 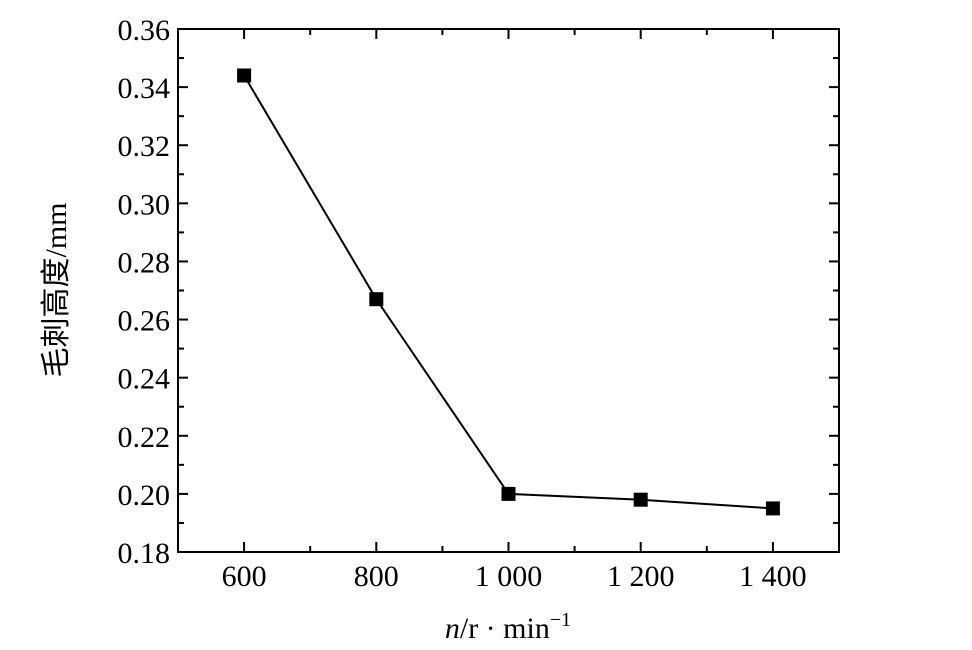 What do you see at coordinates (641, 576) in the screenshot?
I see `x-tick-label: 1 200` at bounding box center [641, 576].